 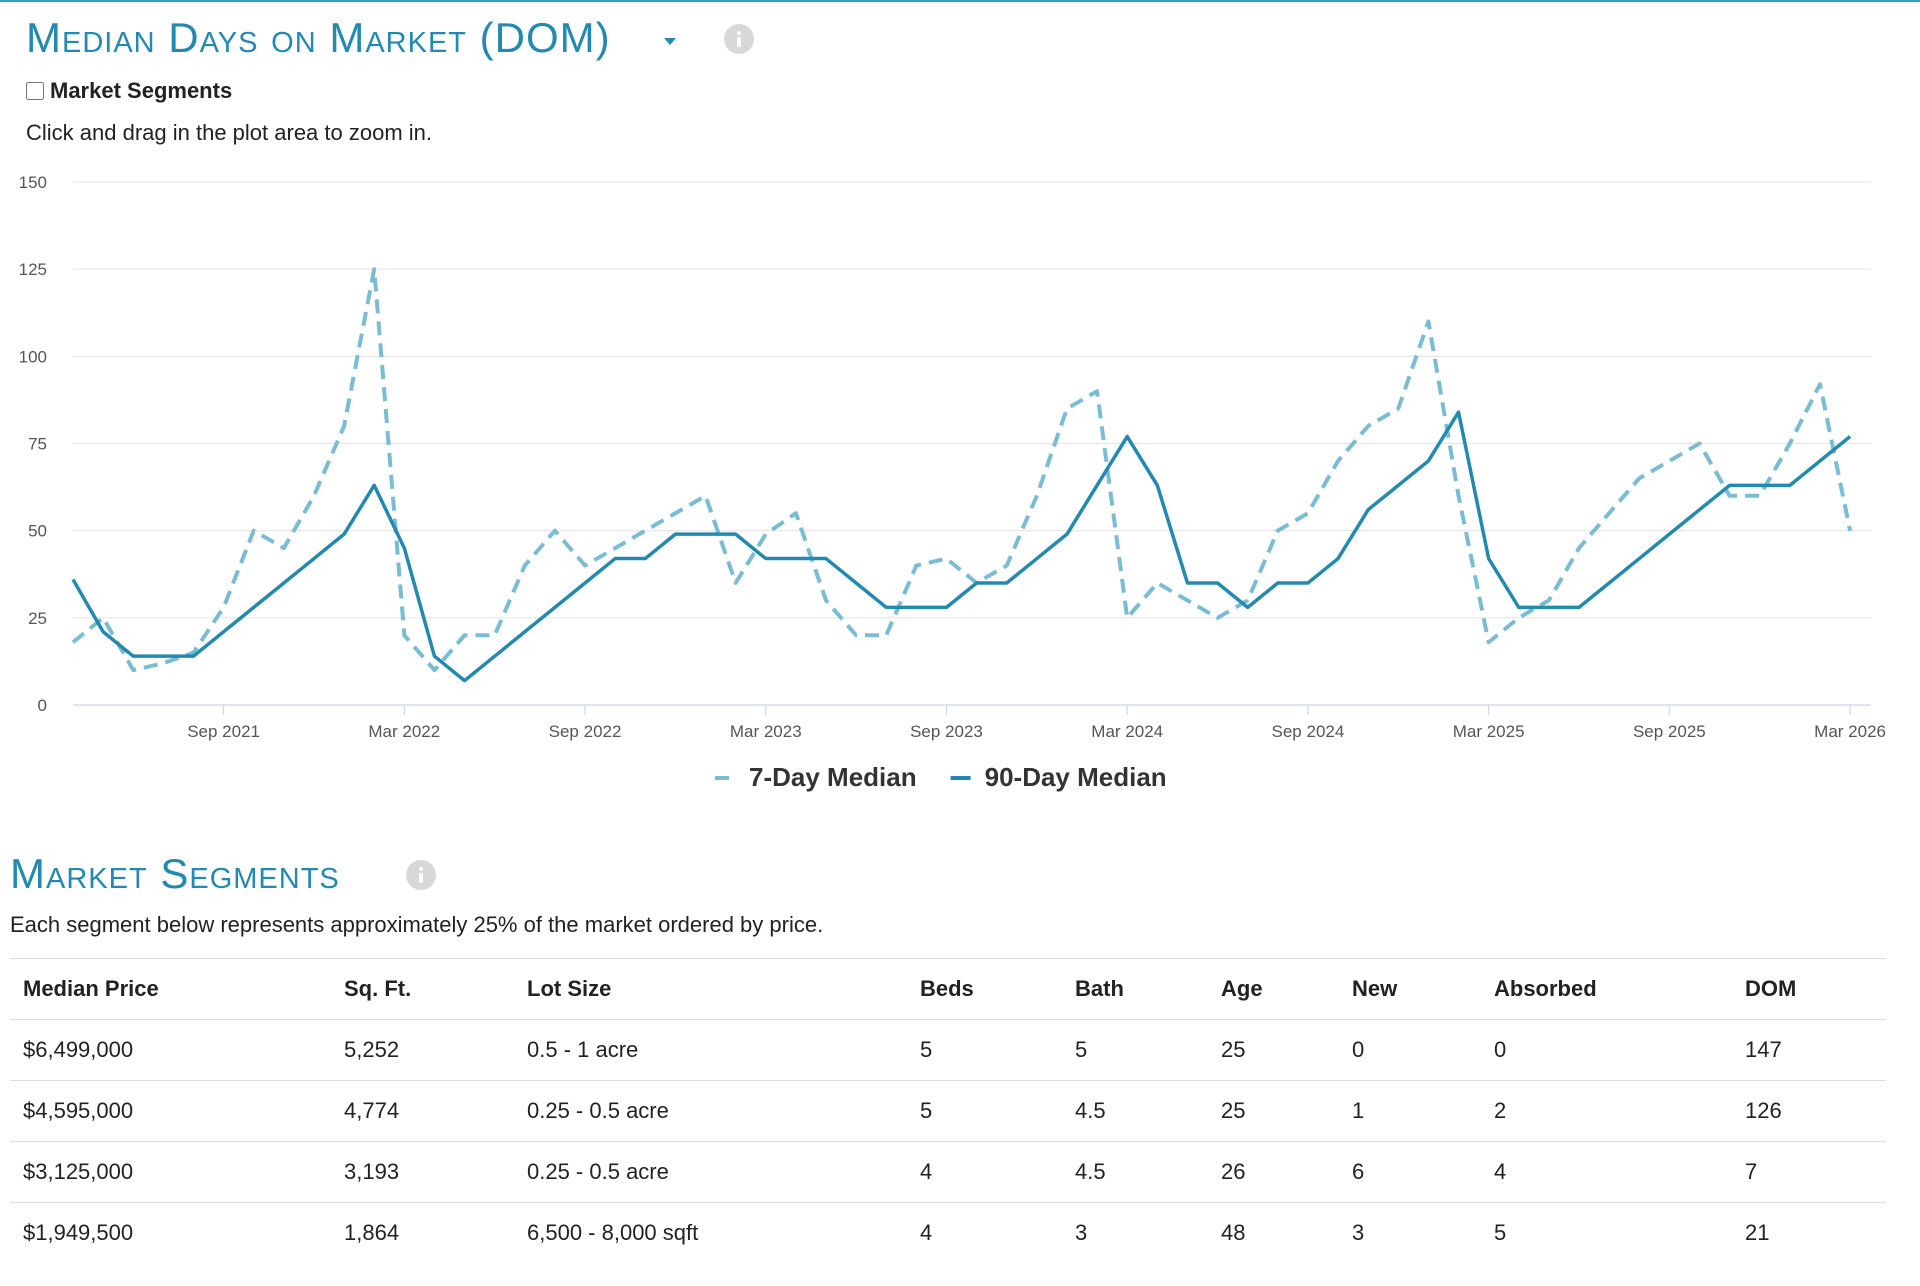 I want to click on table-cell: 6, so click(x=1410, y=1172).